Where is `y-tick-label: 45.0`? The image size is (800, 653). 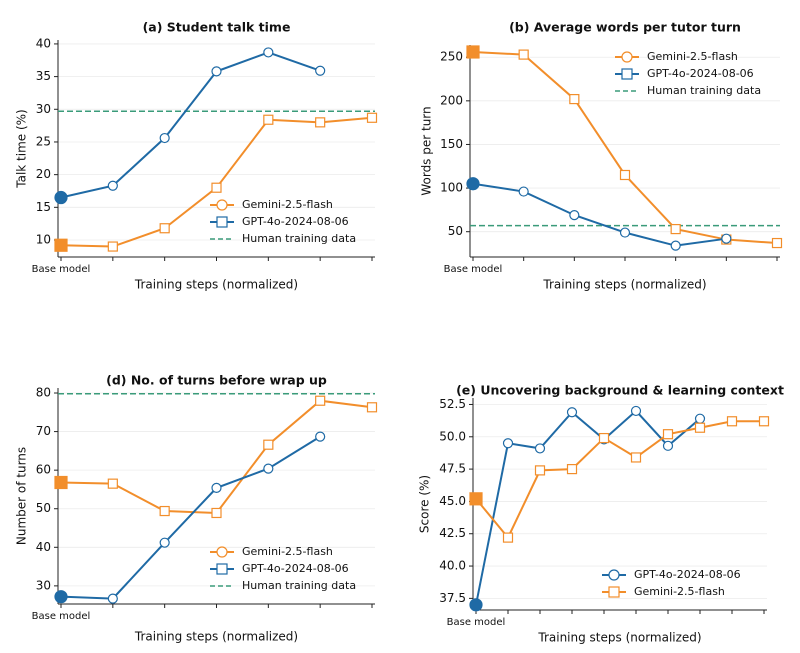 y-tick-label: 45.0 is located at coordinates (452, 501).